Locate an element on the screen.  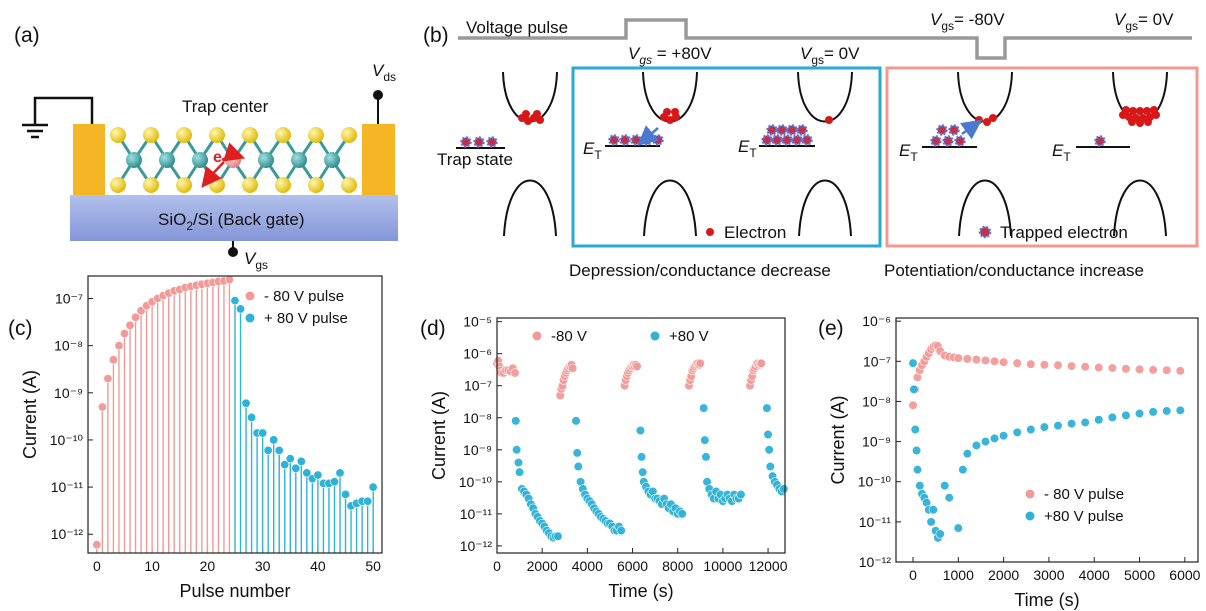
x-tick-label: 4000 is located at coordinates (587, 566).